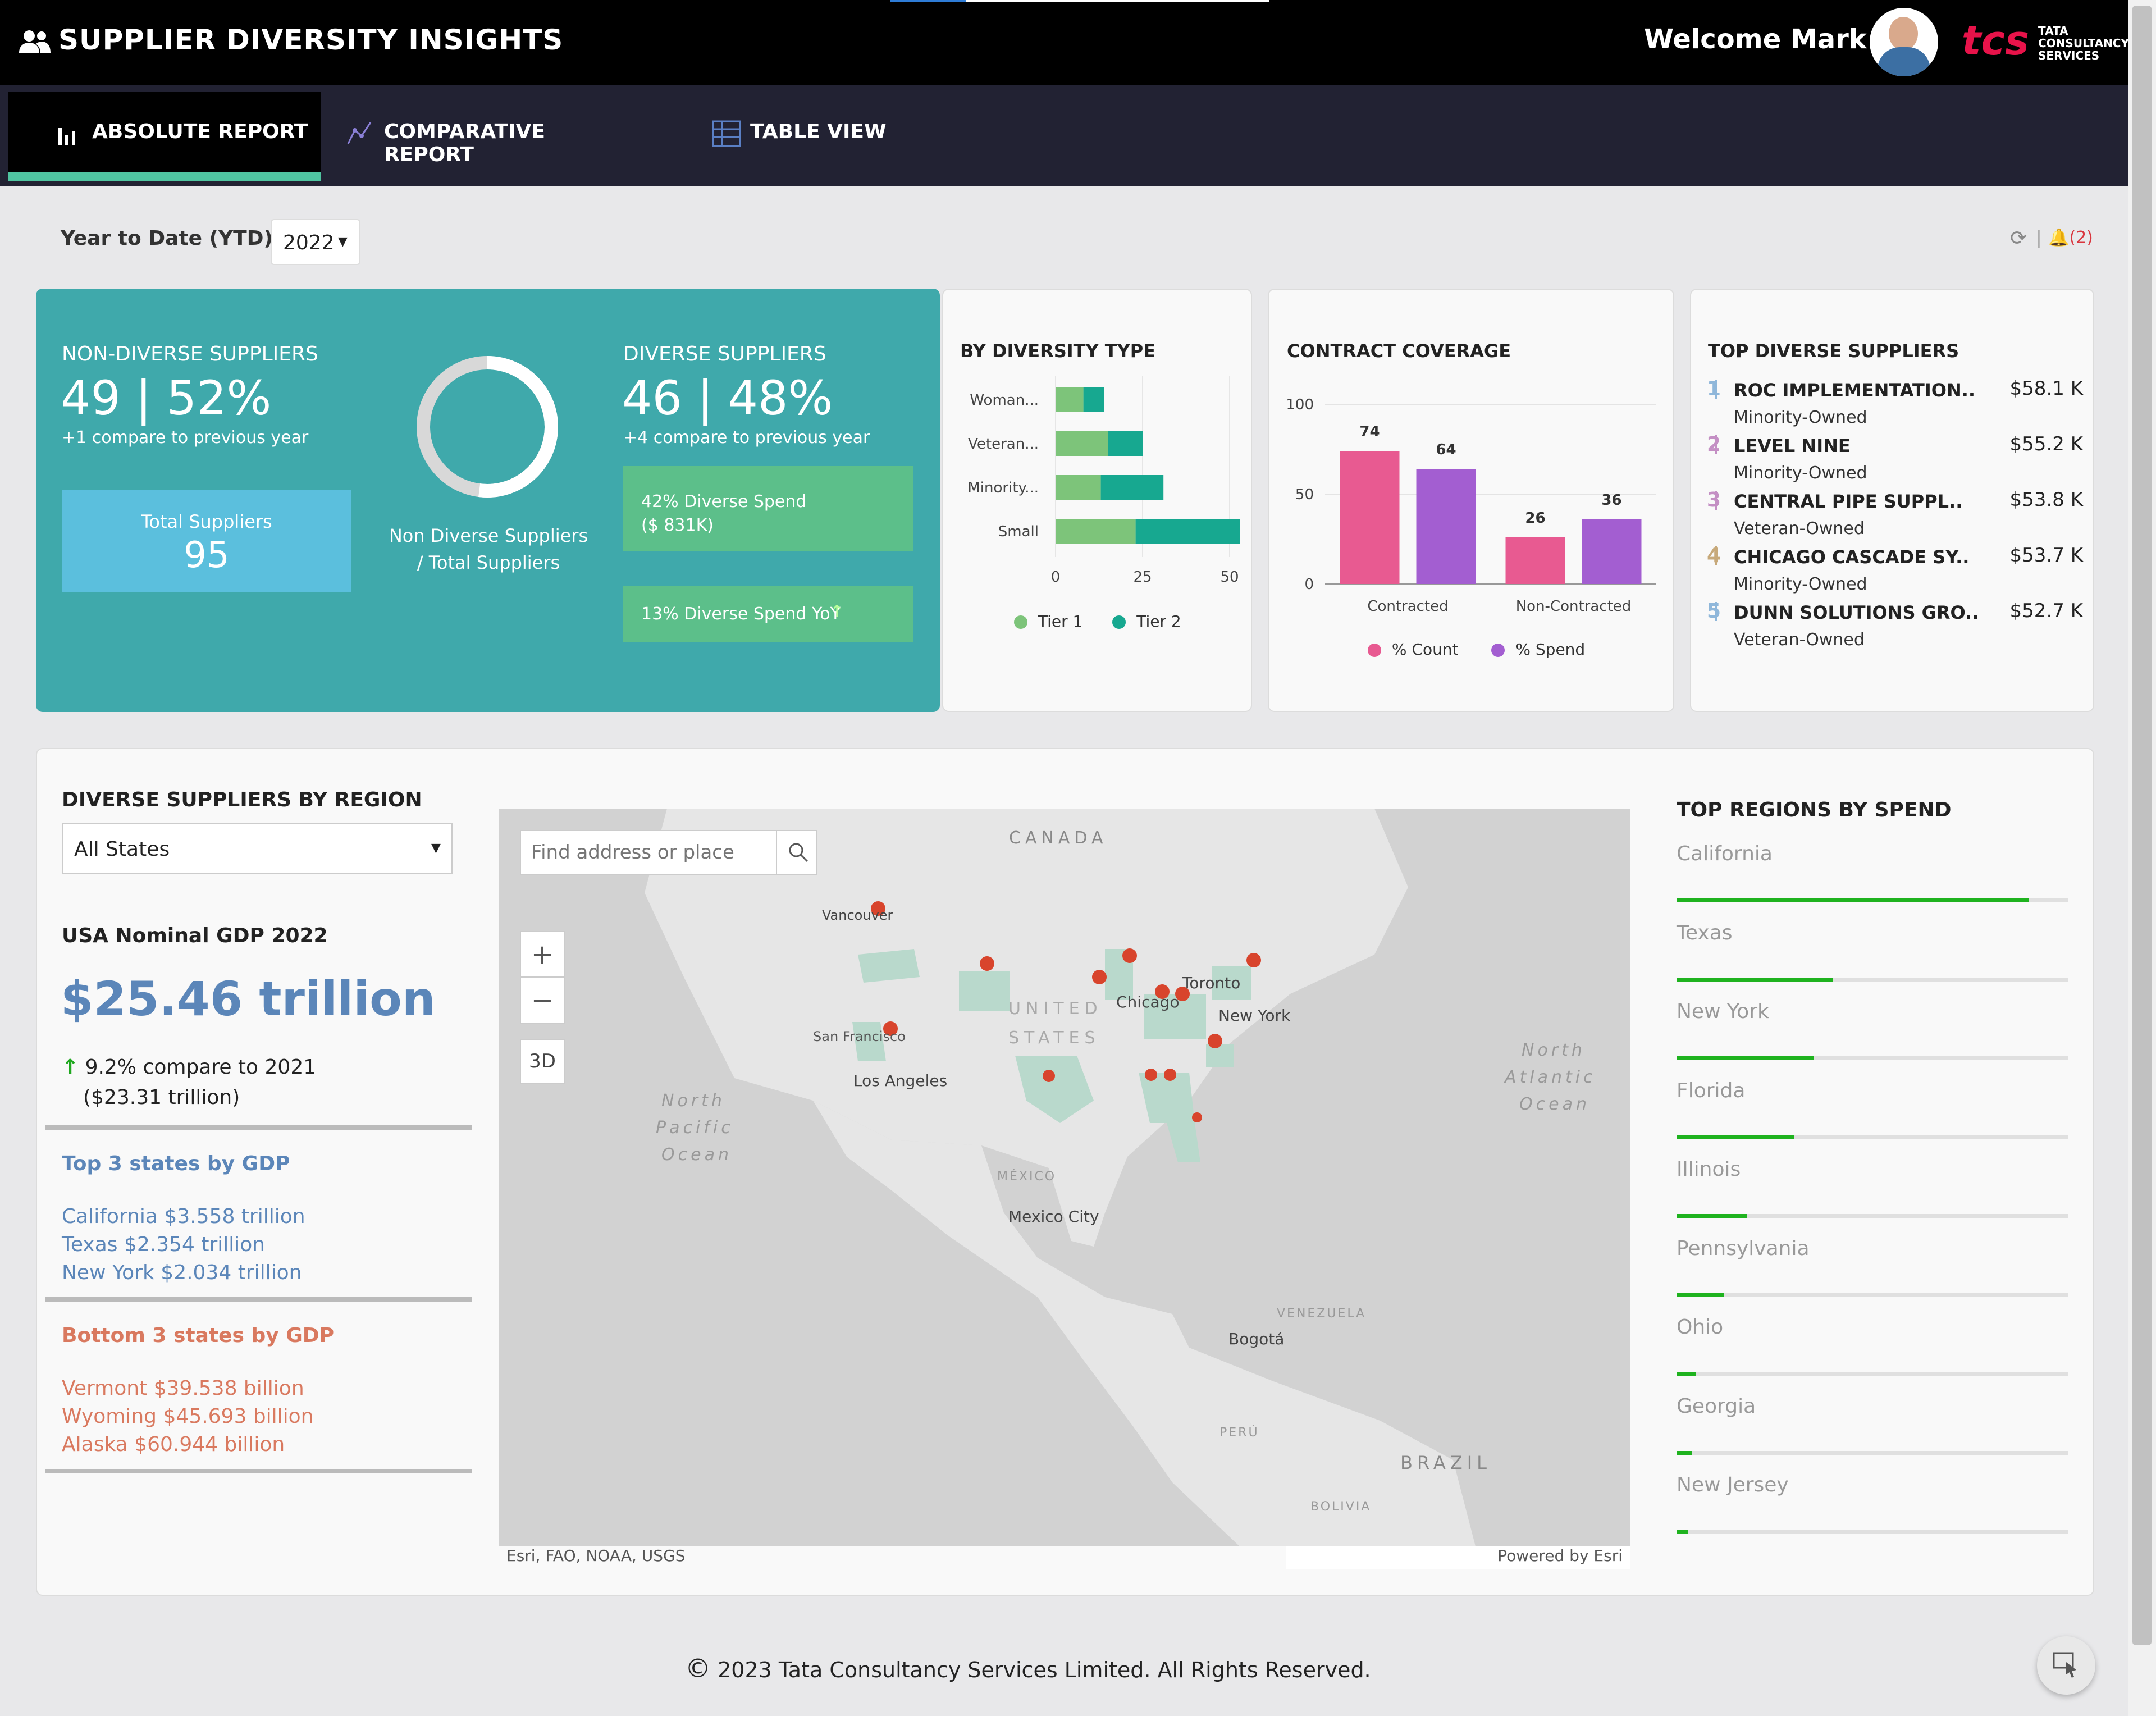  Describe the element at coordinates (1700, 1328) in the screenshot. I see `region-name: Ohio` at that location.